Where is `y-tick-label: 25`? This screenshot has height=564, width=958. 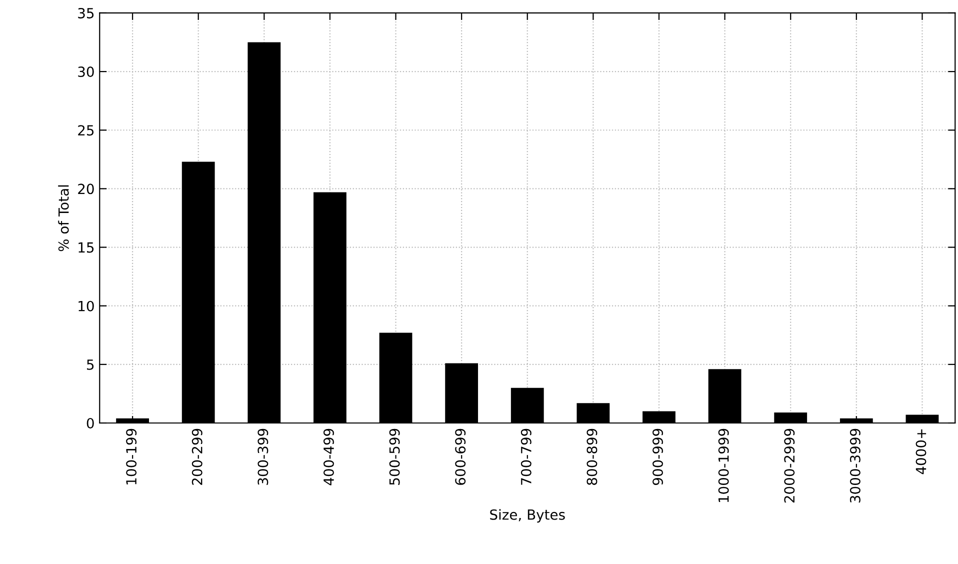
y-tick-label: 25 is located at coordinates (86, 130).